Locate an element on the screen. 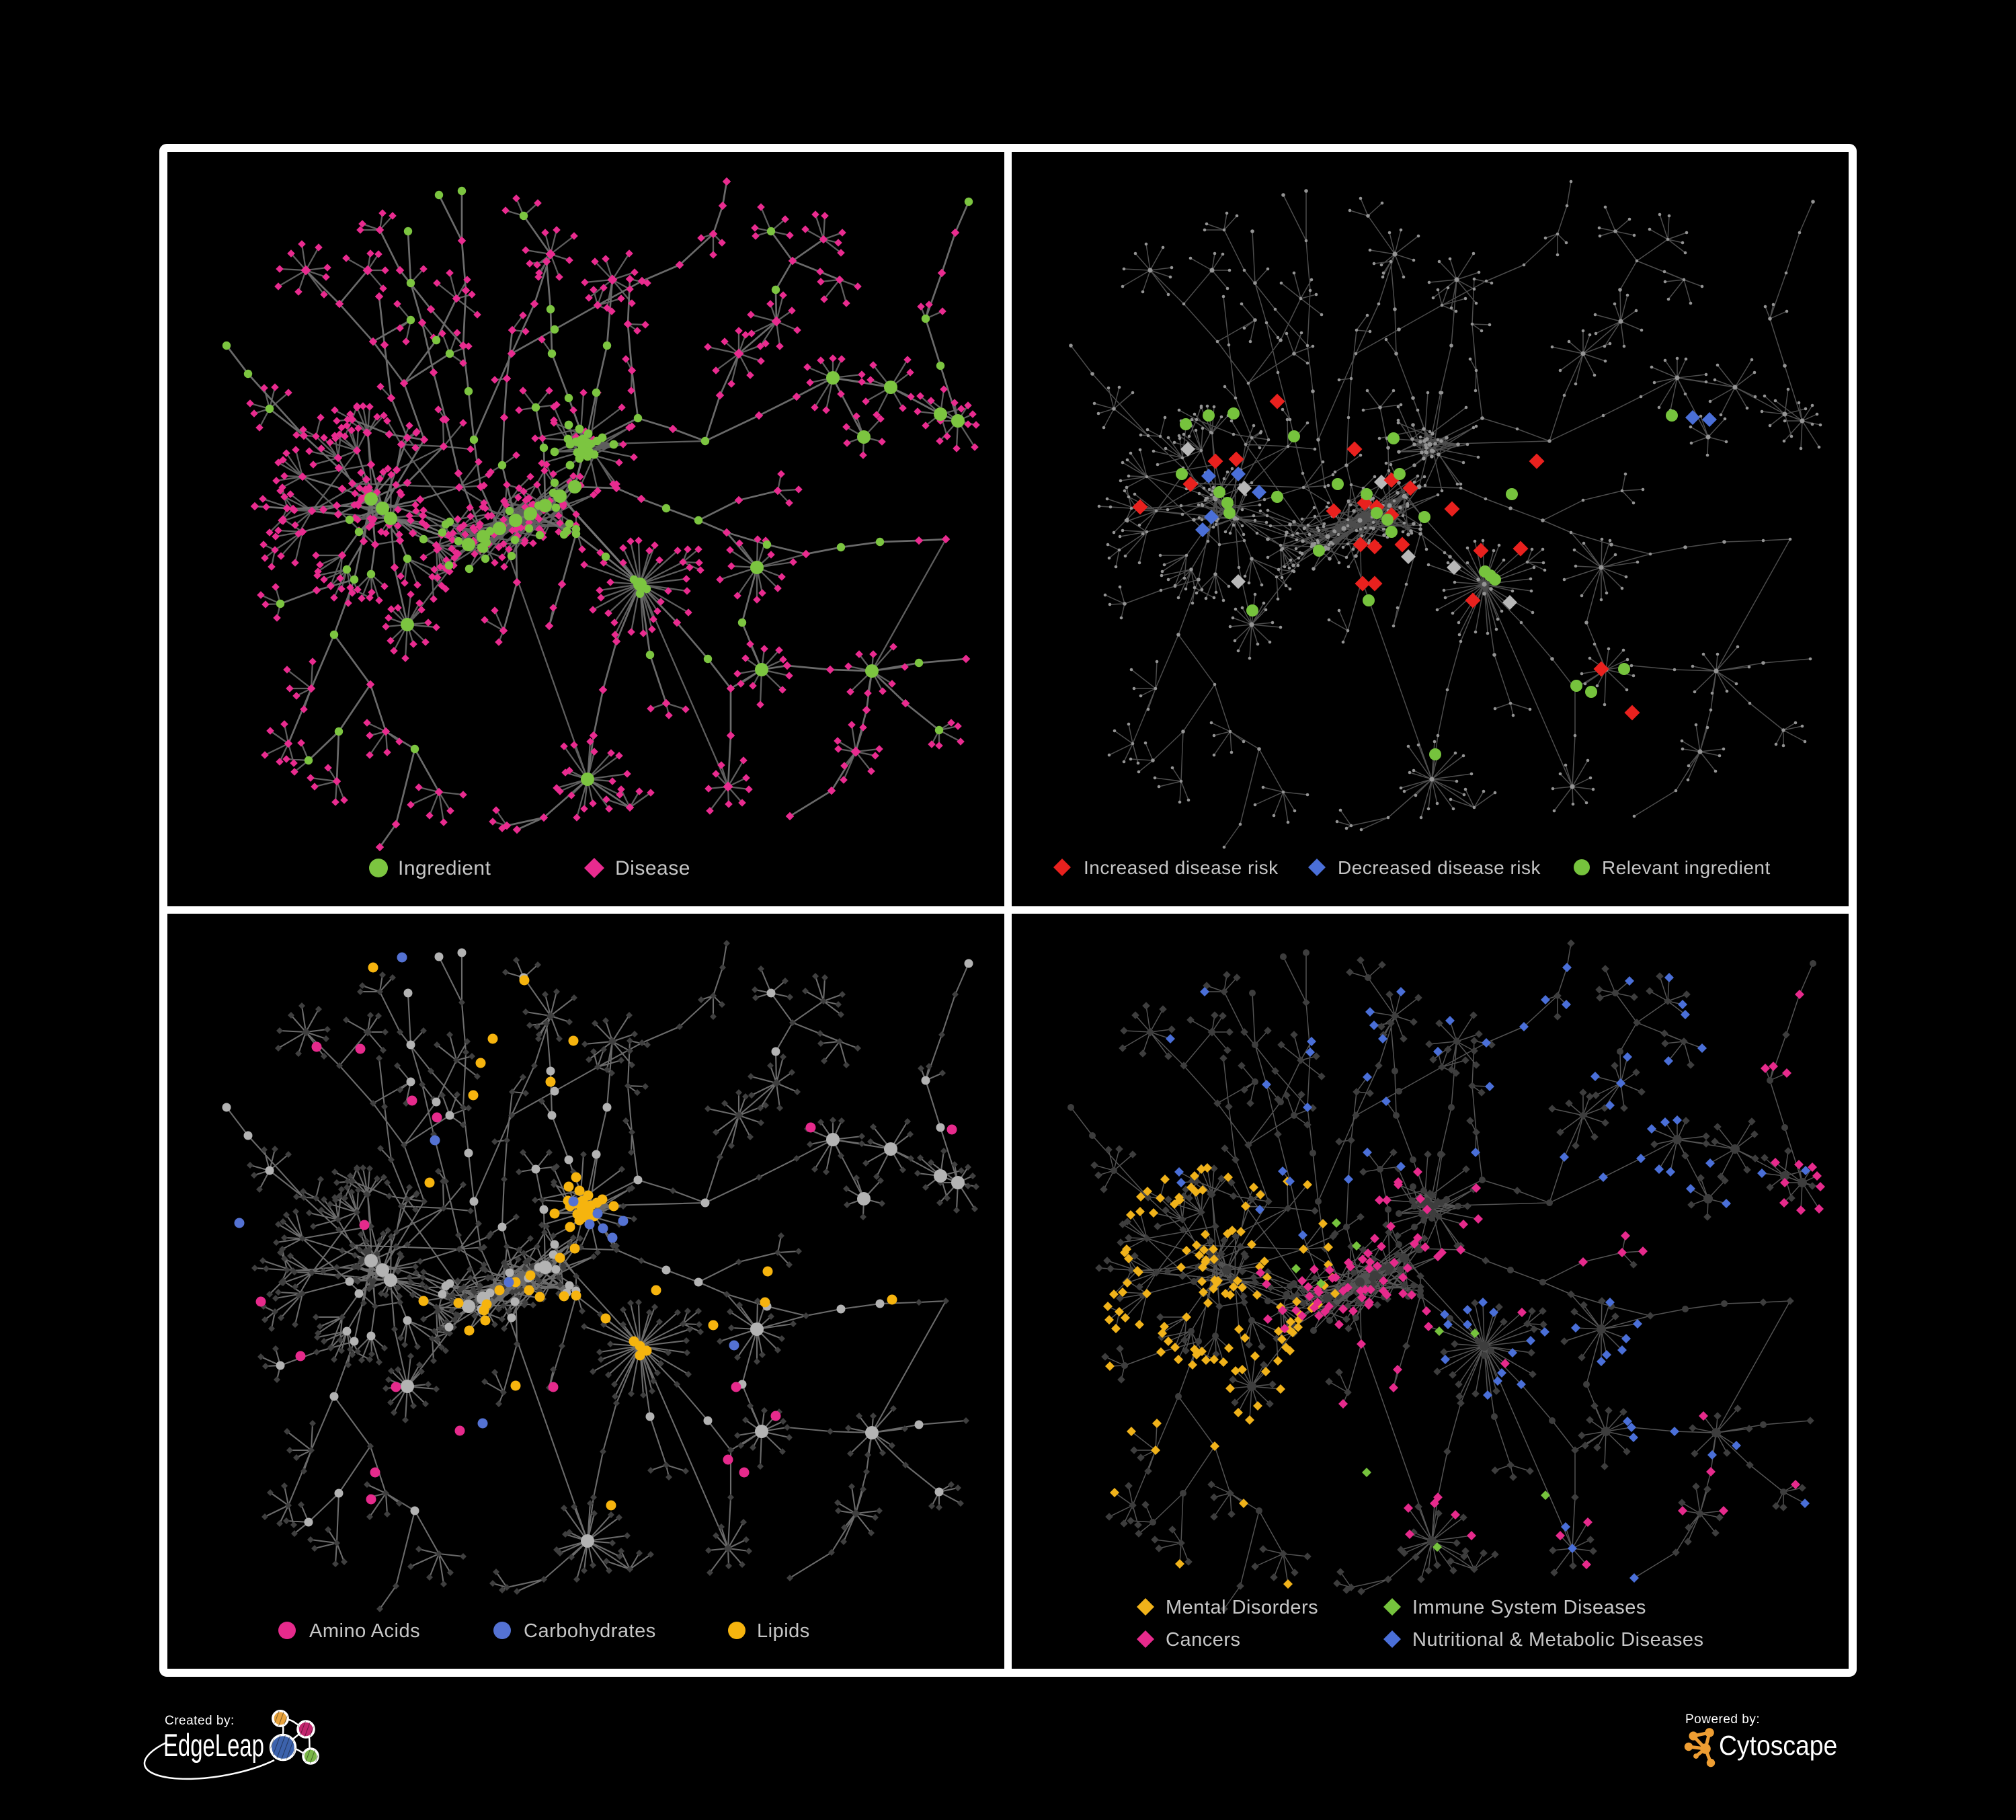 This screenshot has height=1820, width=2016. svg-text: Immune System Diseases is located at coordinates (1529, 1607).